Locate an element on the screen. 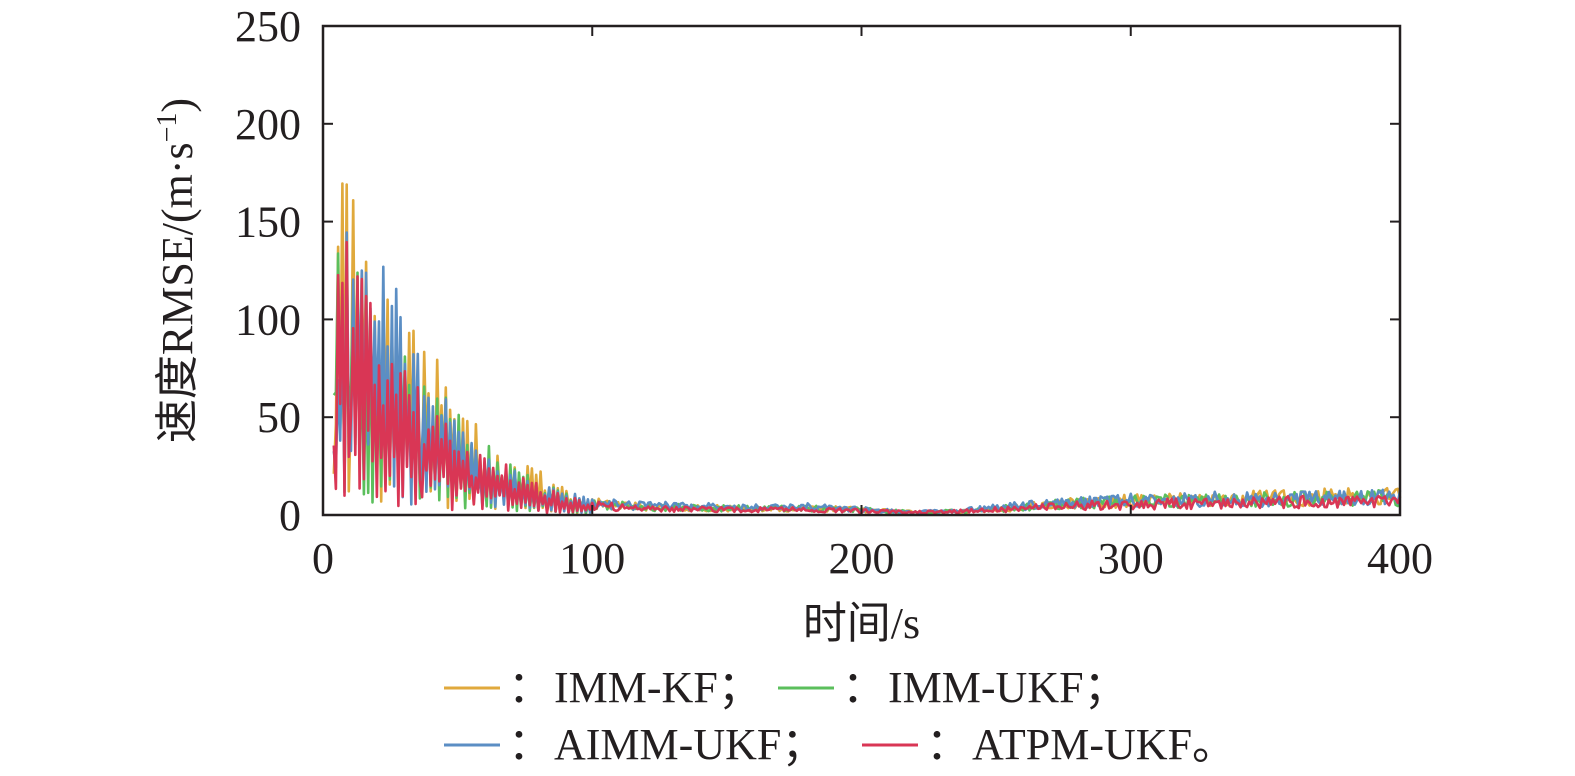 The height and width of the screenshot is (776, 1575). x-tick-label: 100 is located at coordinates (592, 558).